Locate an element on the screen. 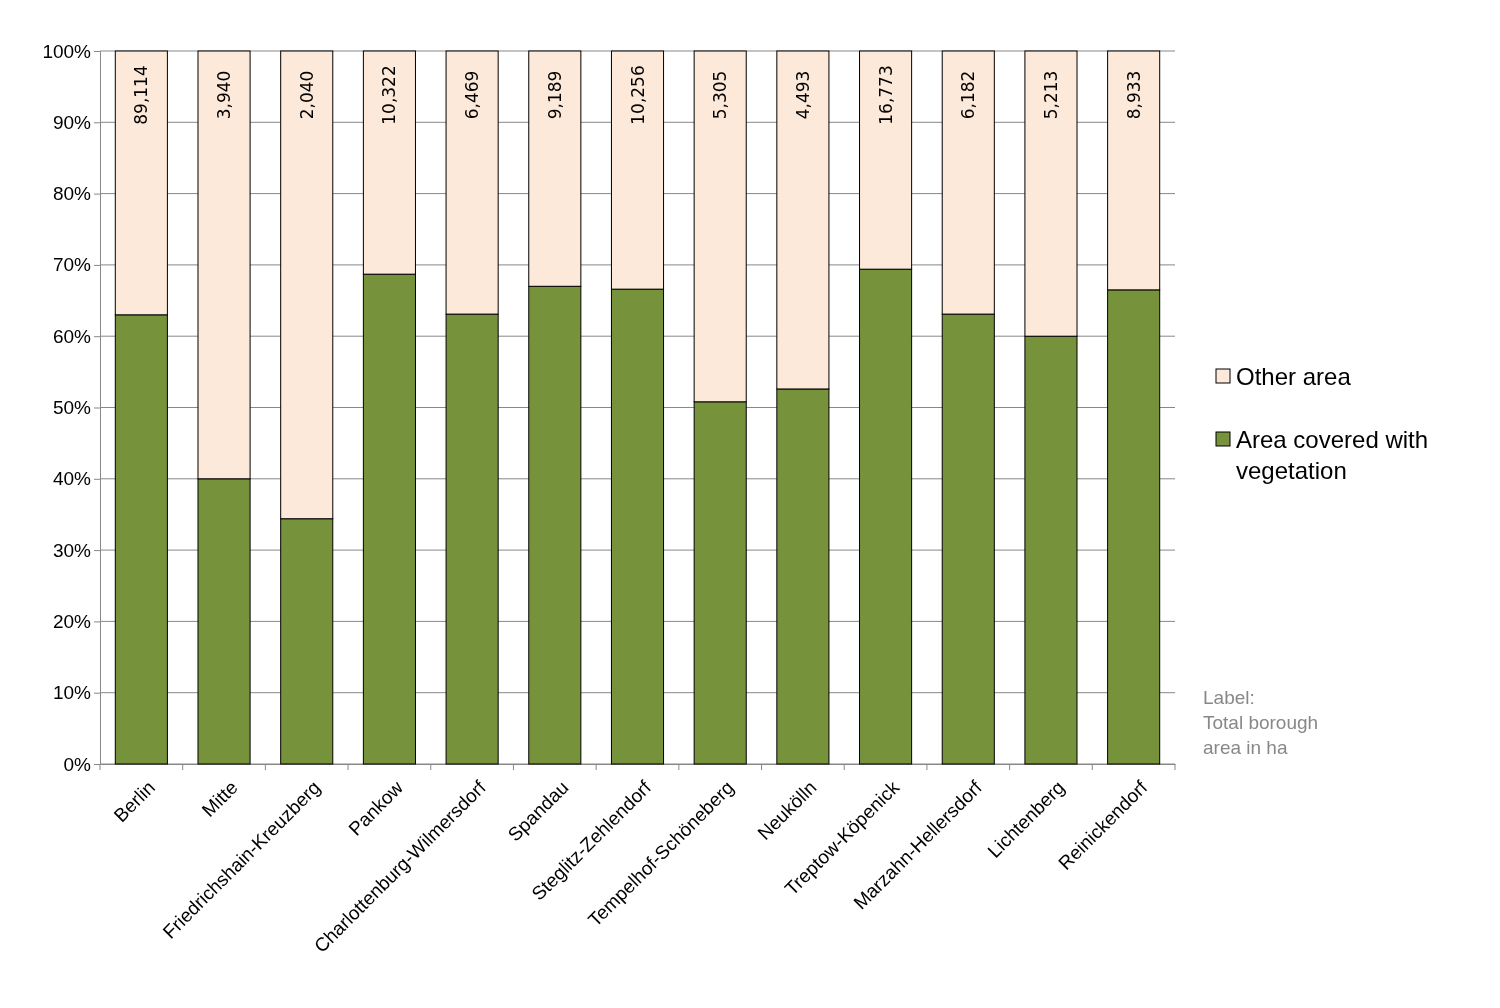  annotation: 4,493 is located at coordinates (802, 95).